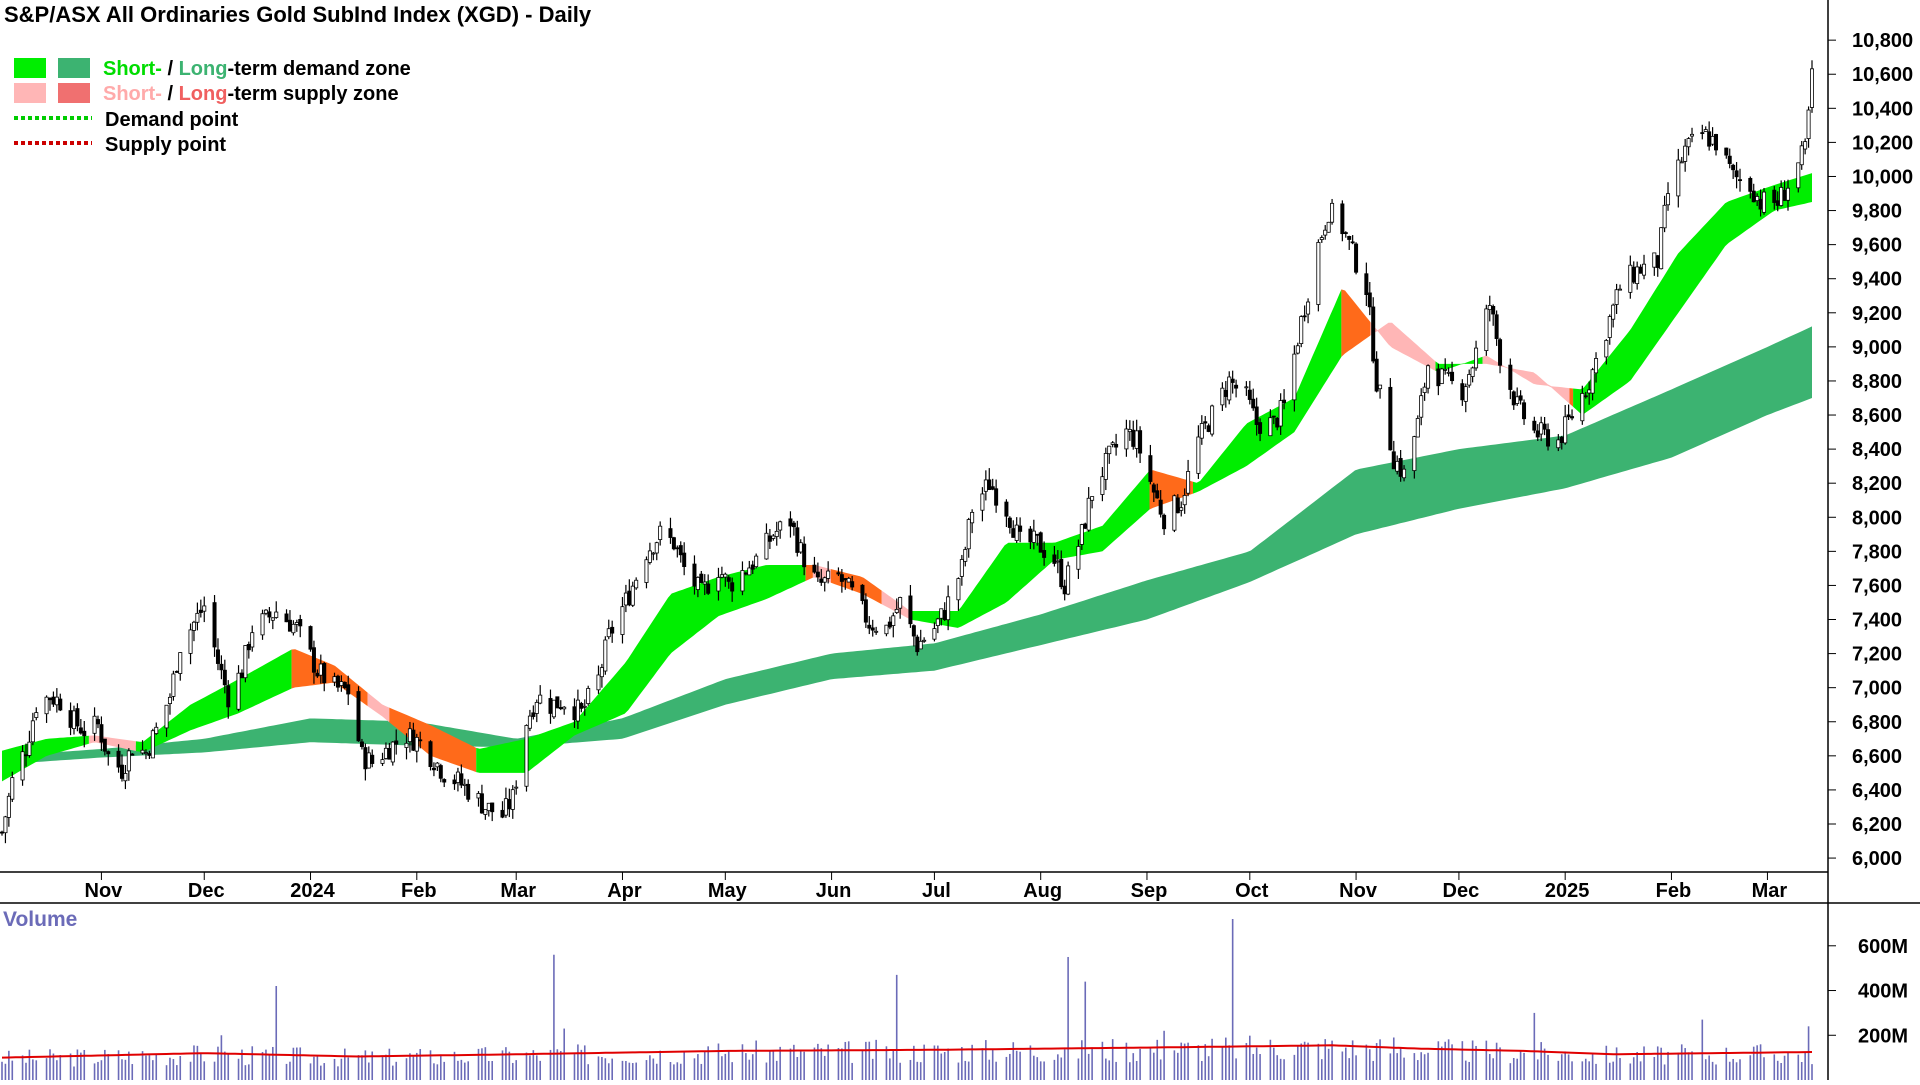 Image resolution: width=1920 pixels, height=1085 pixels. Describe the element at coordinates (1042, 891) in the screenshot. I see `time-tick-label: Aug` at that location.